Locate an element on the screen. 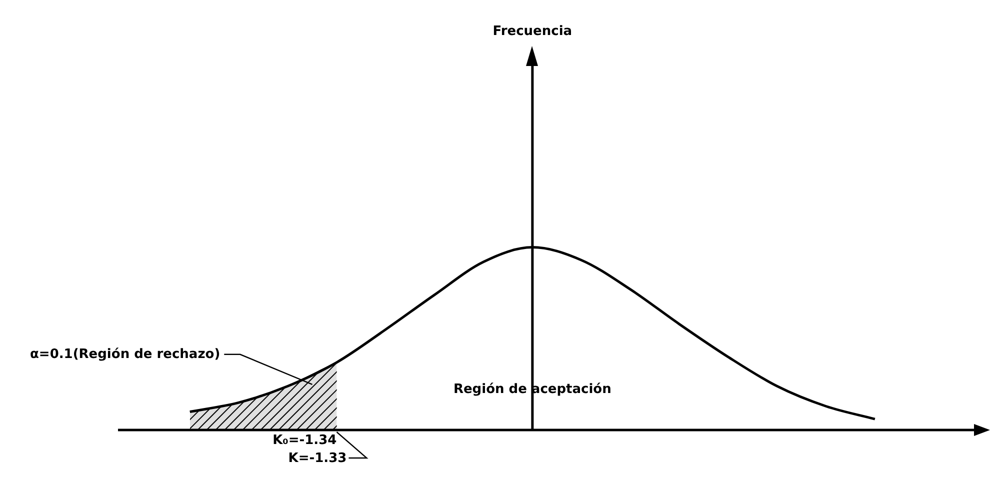 This screenshot has height=485, width=999. text: K₀=-1.34 is located at coordinates (304, 440).